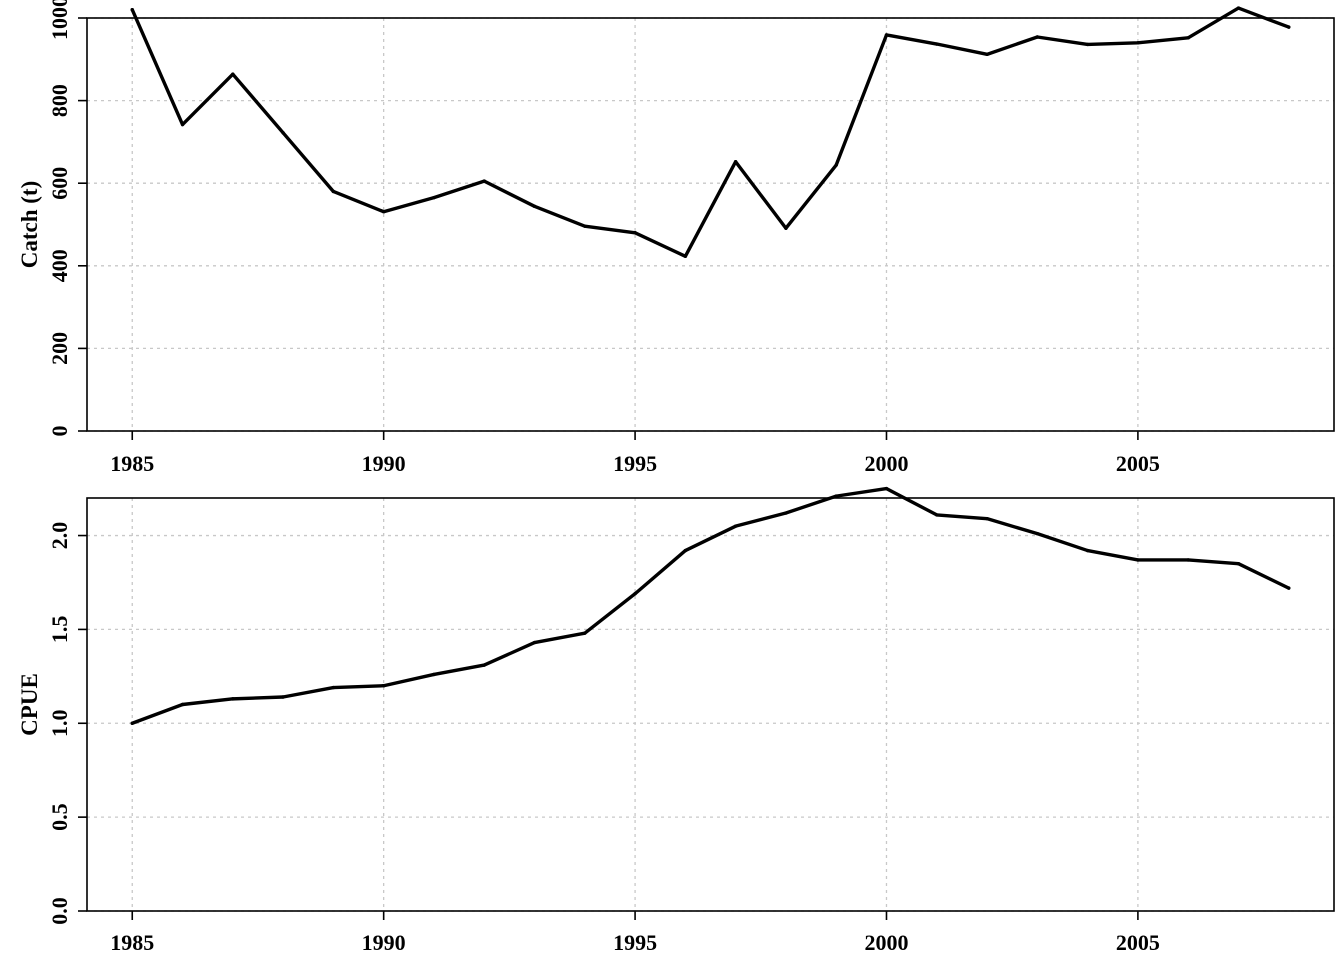 This screenshot has height=960, width=1344. I want to click on catch-y-tick-label: 1000, so click(59, 20).